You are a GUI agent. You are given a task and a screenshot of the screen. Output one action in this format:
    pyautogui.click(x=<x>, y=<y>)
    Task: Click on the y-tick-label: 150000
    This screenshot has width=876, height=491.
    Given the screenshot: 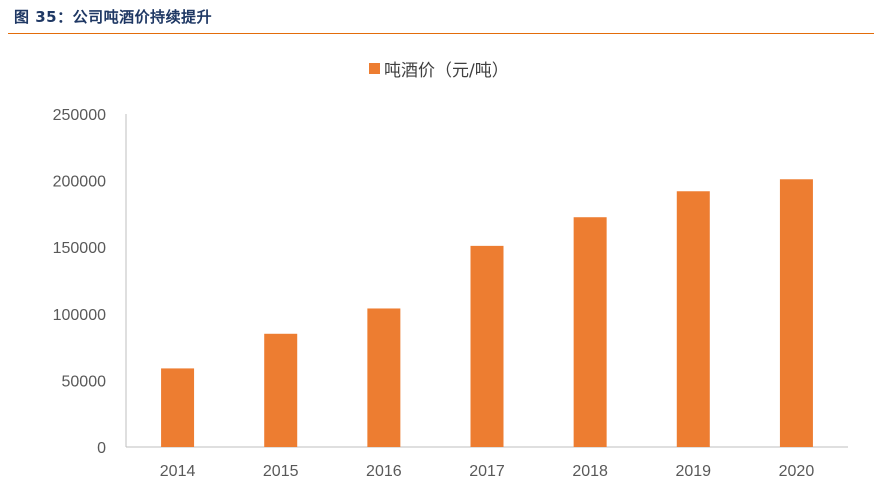 What is the action you would take?
    pyautogui.click(x=79, y=248)
    